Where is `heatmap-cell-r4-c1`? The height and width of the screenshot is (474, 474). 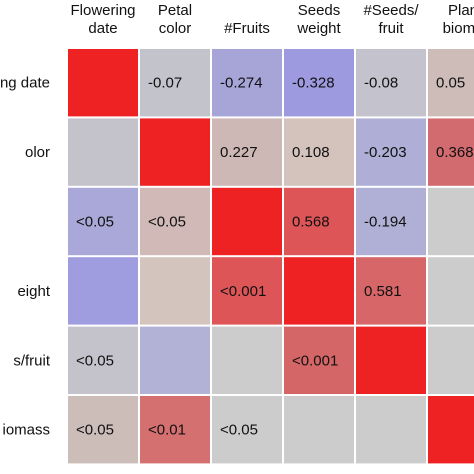
heatmap-cell-r4-c1 is located at coordinates (175, 360).